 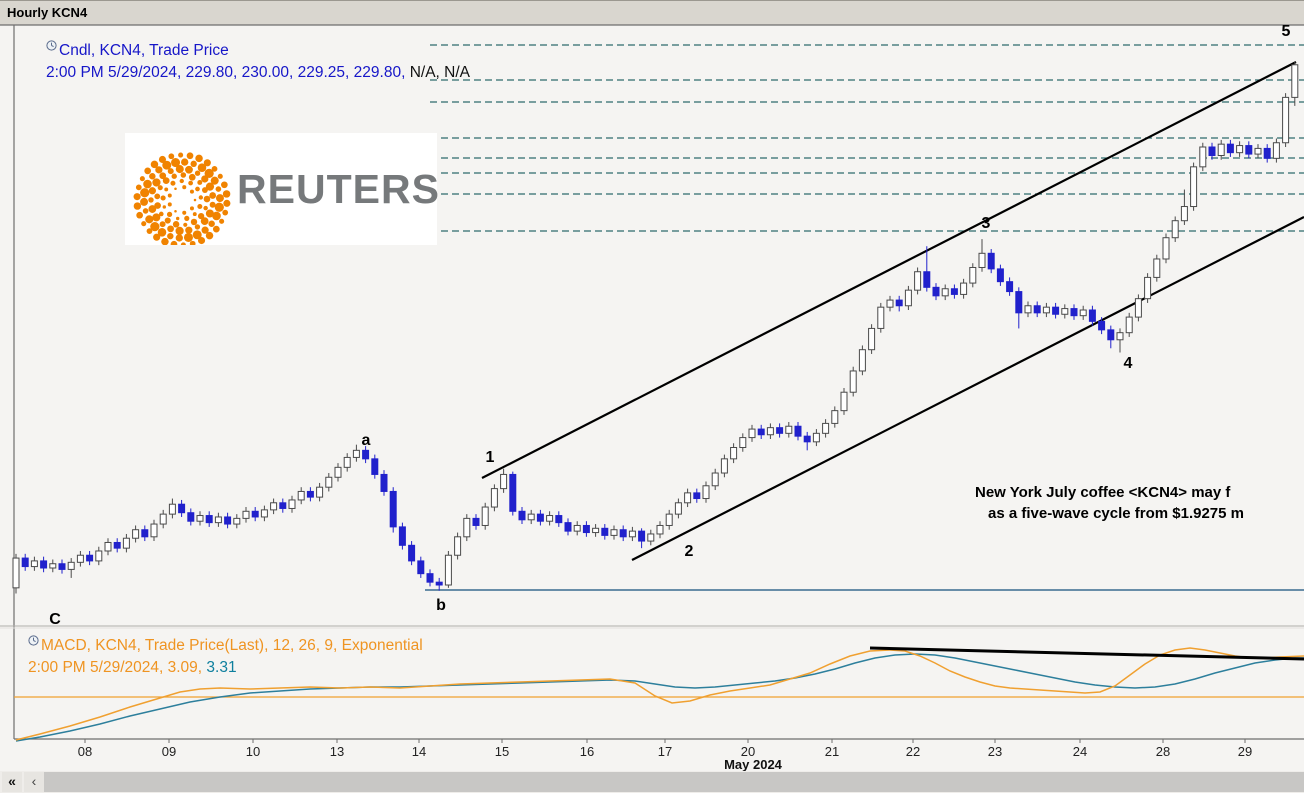 I want to click on x-axis-label: 10, so click(x=253, y=751).